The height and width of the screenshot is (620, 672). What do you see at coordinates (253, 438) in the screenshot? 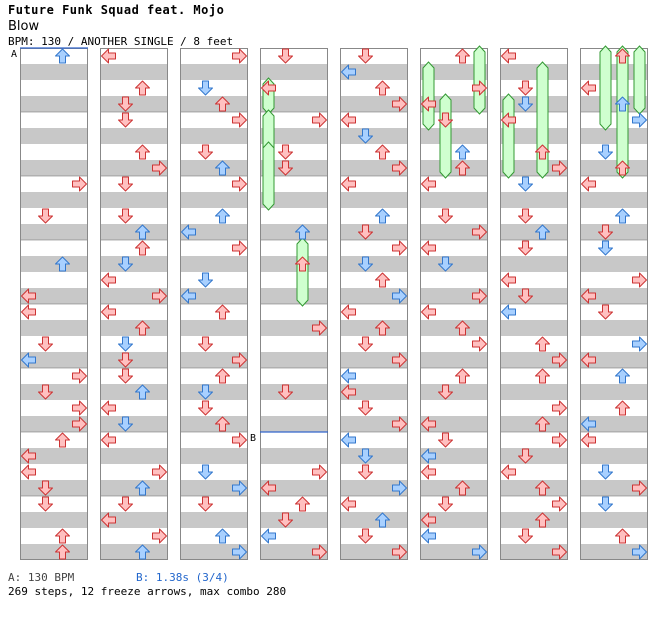
I see `marker-b-label: B` at bounding box center [253, 438].